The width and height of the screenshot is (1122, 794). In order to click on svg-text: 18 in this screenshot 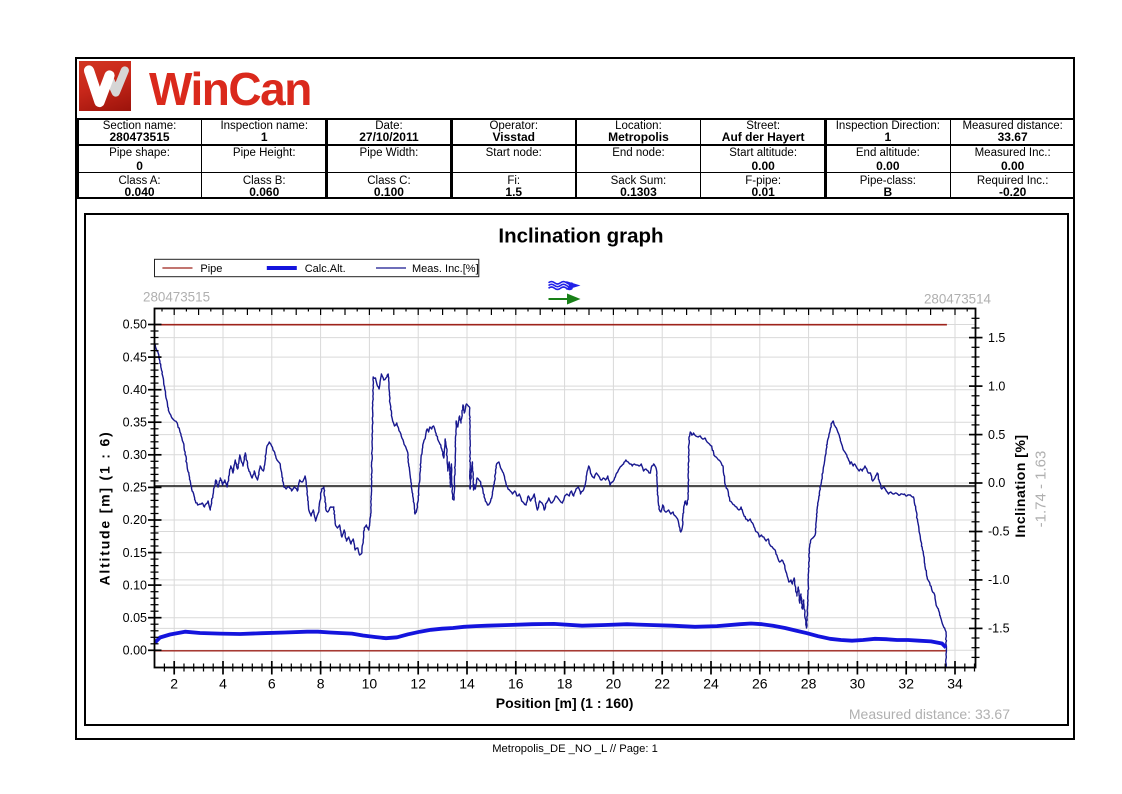, I will do `click(565, 684)`.